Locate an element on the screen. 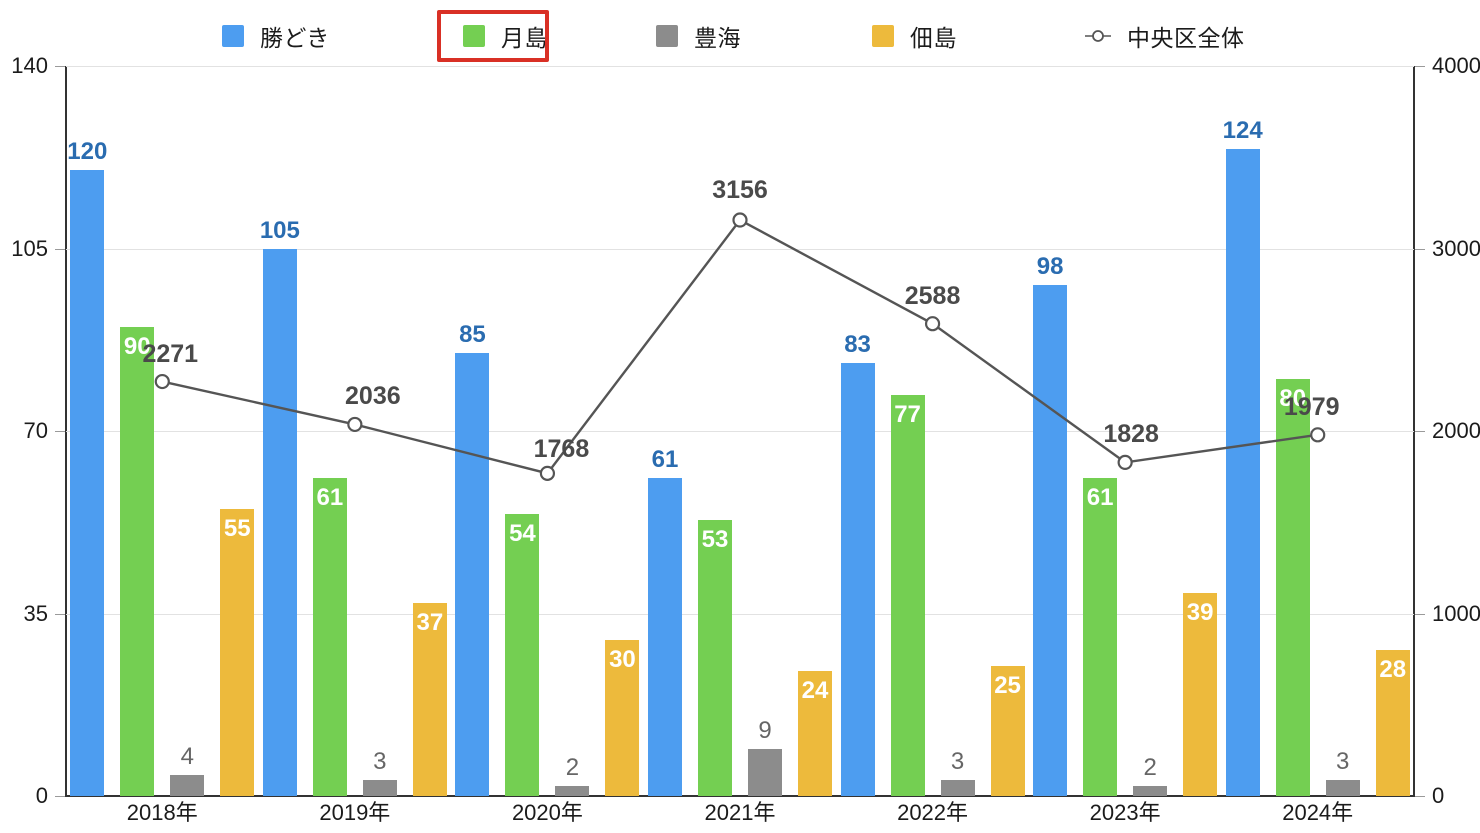 Image resolution: width=1480 pixels, height=833 pixels. bar-豊海-2024年: 3 is located at coordinates (1342, 773).